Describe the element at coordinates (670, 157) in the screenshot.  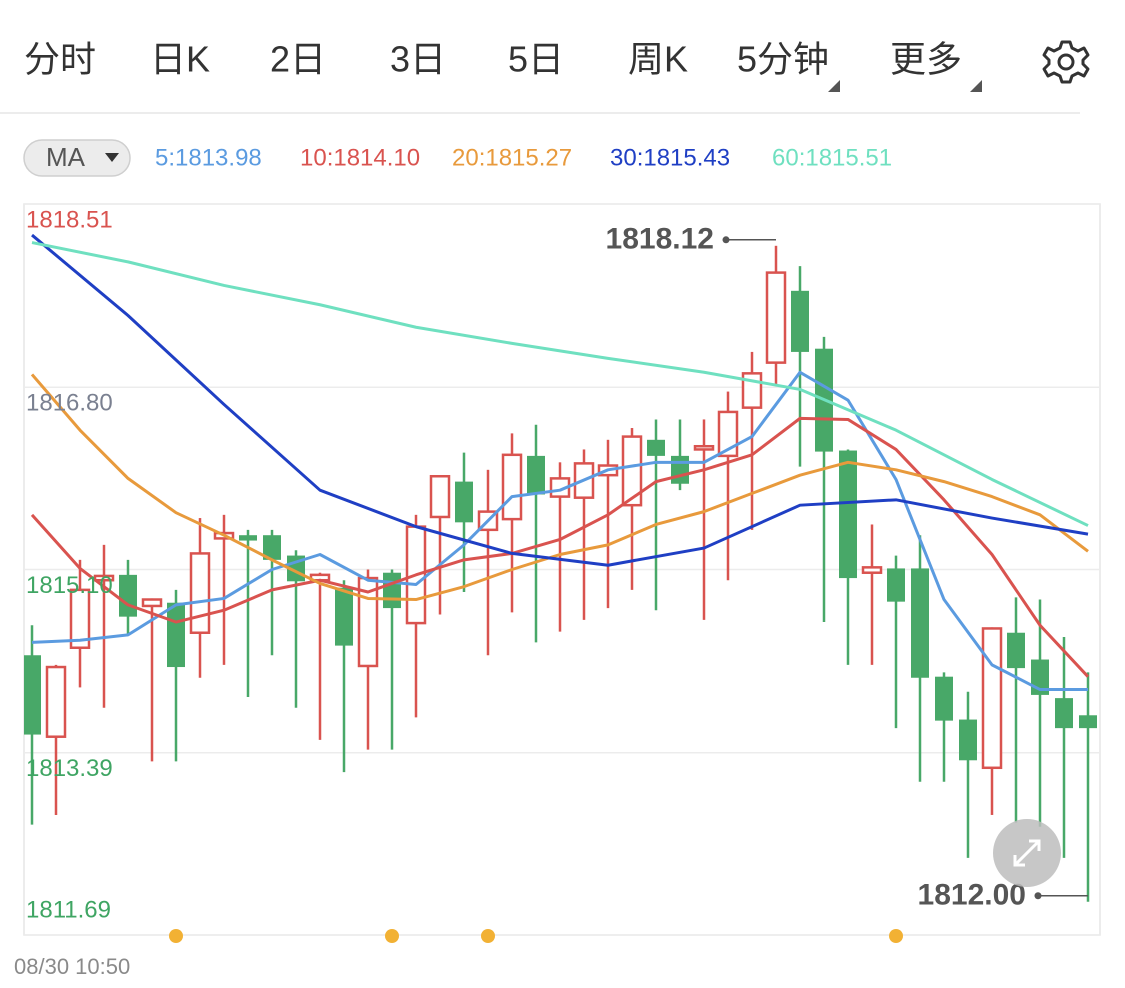
I see `legend-entry: 30:1815.43` at that location.